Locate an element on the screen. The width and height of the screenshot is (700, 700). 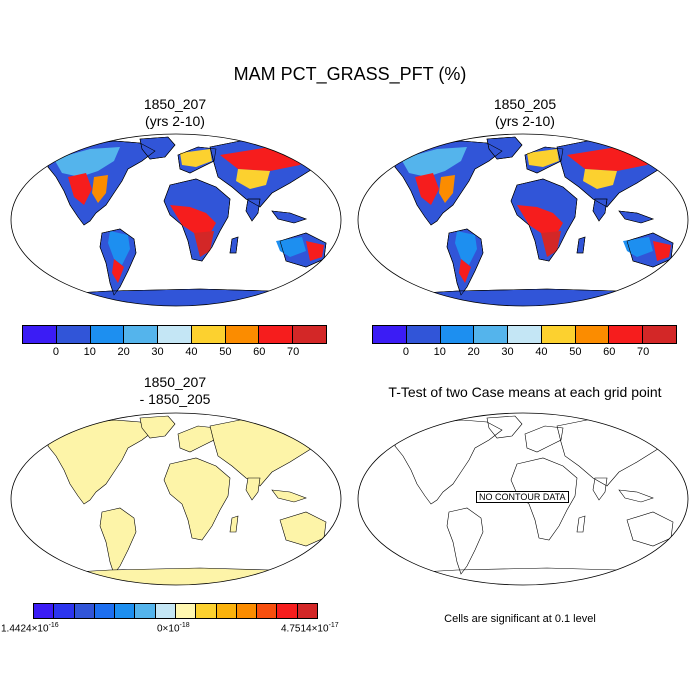
panel-title-top-right: 1850_205 (yrs 2-10) is located at coordinates (525, 113).